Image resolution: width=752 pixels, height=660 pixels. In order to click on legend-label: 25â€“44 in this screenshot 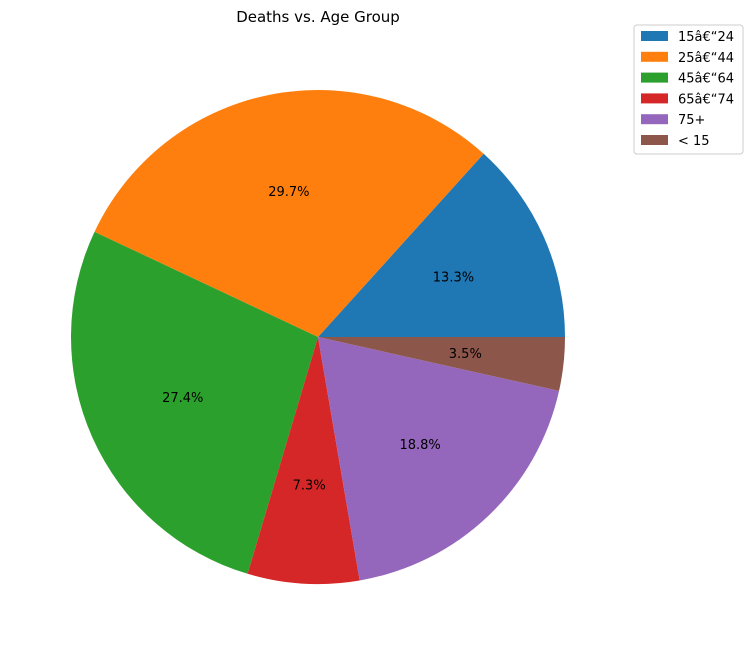, I will do `click(706, 58)`.